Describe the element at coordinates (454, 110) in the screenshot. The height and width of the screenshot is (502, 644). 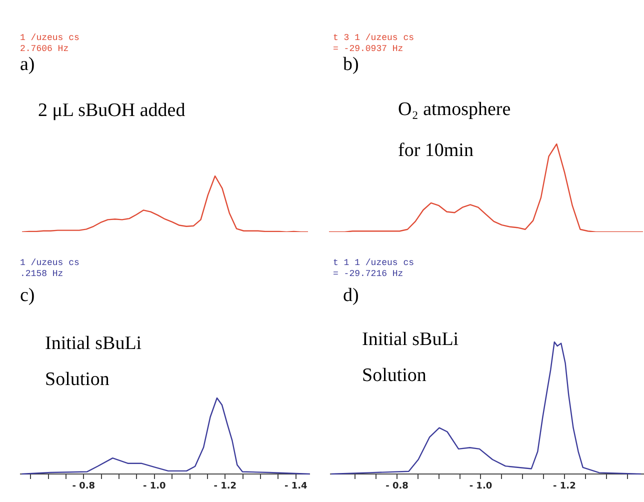
I see `text: O₂ atmosphere` at that location.